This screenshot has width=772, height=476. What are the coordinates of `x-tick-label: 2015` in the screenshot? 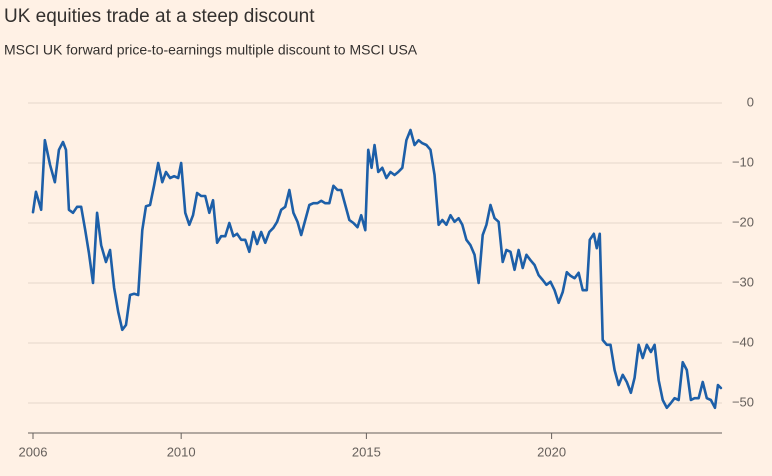 It's located at (366, 451).